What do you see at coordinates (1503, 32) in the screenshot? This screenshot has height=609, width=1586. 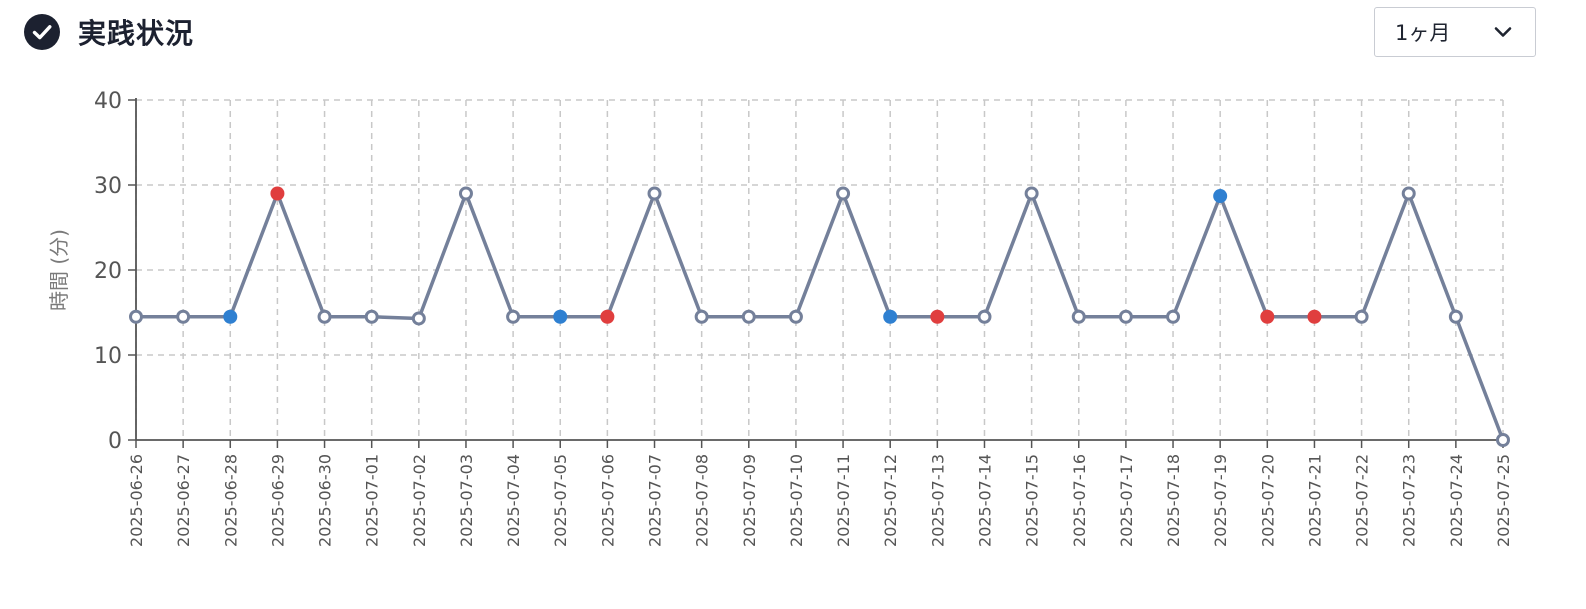 I see `chevron-down-icon` at bounding box center [1503, 32].